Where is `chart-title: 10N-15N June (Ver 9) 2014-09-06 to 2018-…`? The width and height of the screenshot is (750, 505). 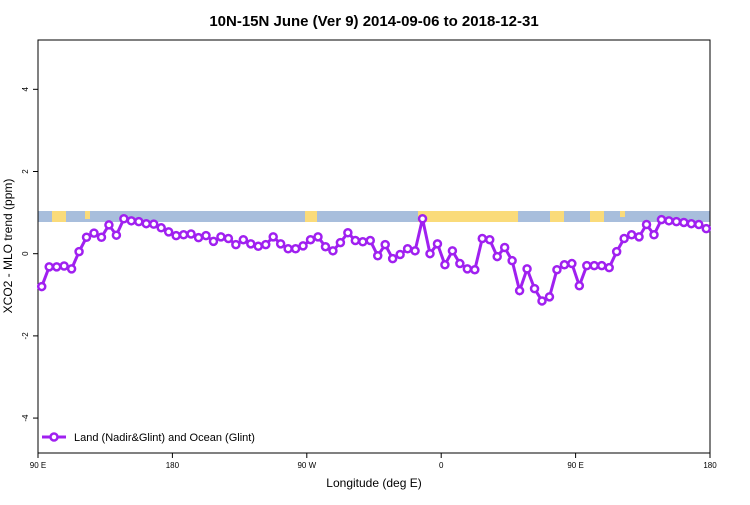 chart-title: 10N-15N June (Ver 9) 2014-09-06 to 2018-… is located at coordinates (373, 21).